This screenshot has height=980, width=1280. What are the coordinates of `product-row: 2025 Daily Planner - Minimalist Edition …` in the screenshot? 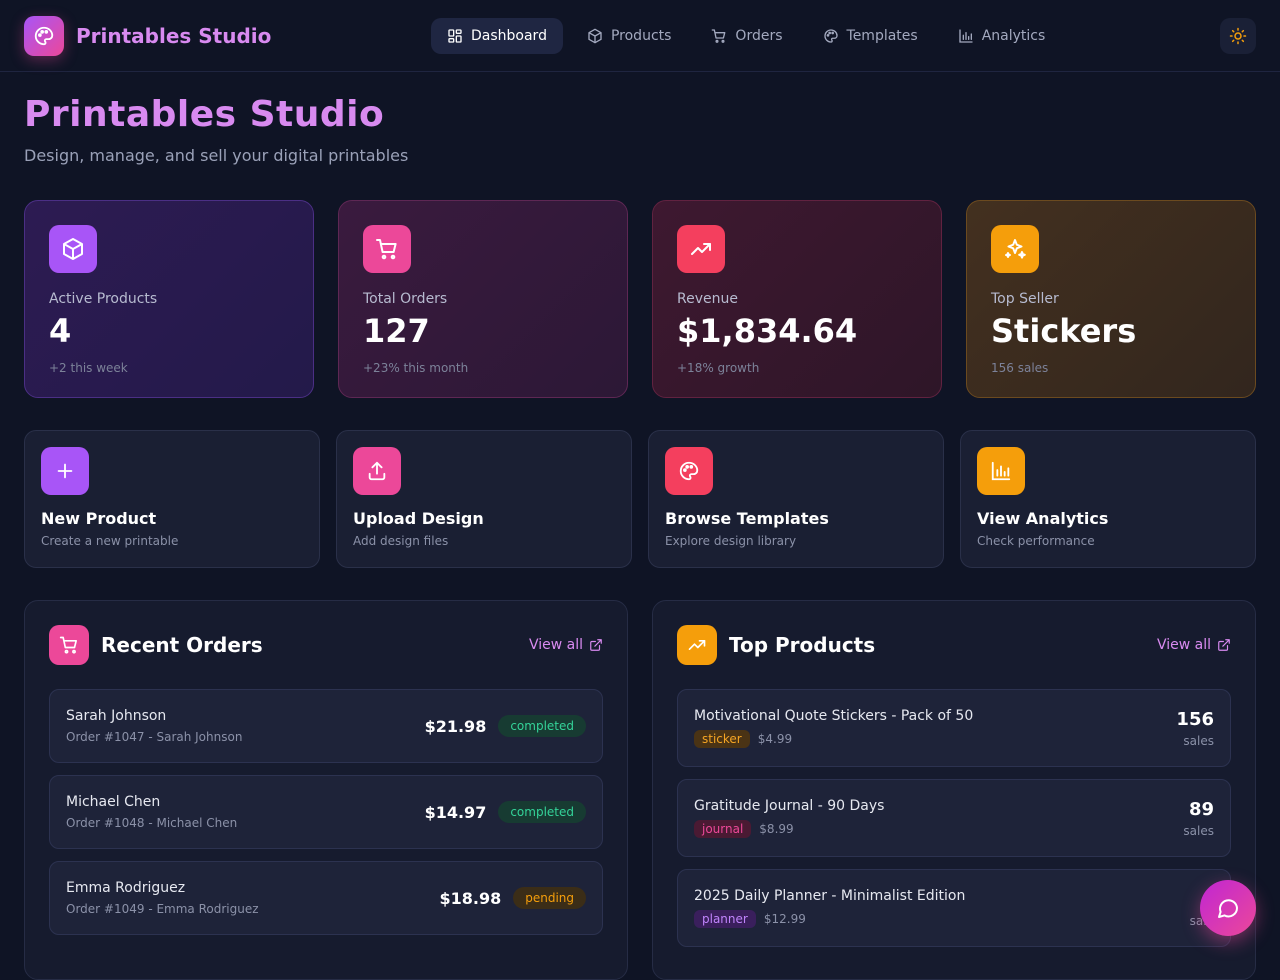 It's located at (954, 908).